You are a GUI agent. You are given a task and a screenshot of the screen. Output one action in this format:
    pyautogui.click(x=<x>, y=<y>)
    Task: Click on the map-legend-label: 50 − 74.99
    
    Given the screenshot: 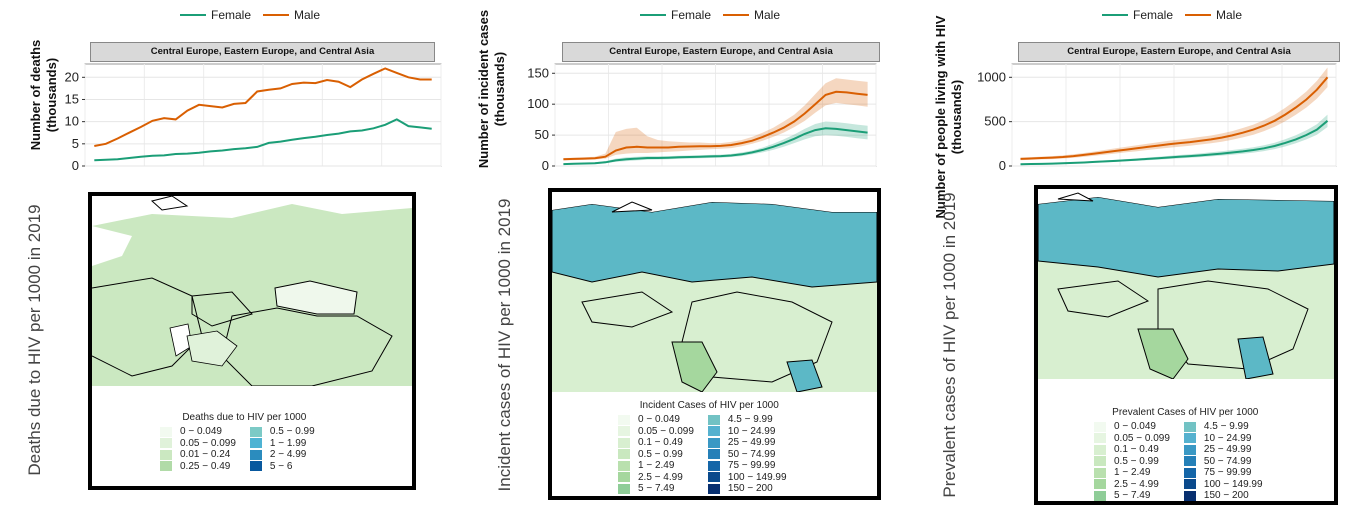 What is the action you would take?
    pyautogui.click(x=1227, y=461)
    